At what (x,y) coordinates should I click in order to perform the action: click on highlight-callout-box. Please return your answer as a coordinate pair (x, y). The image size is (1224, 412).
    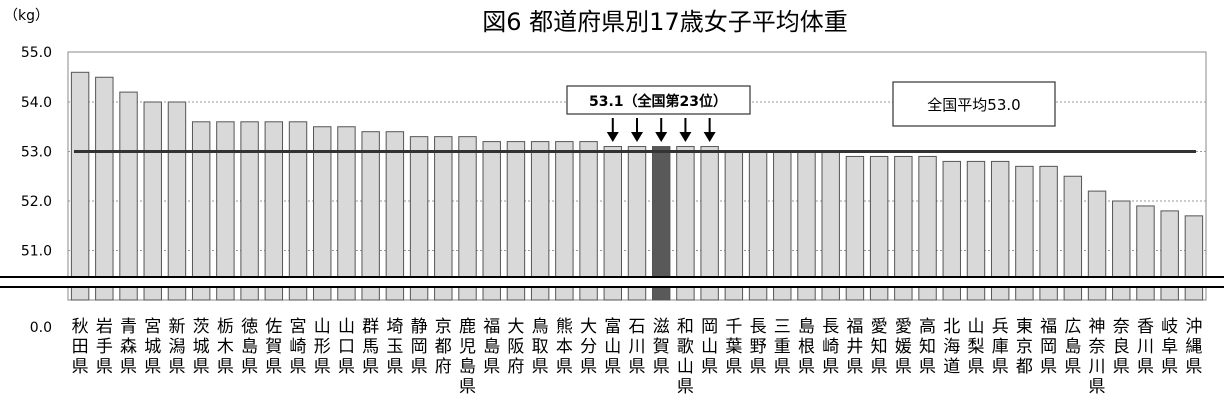
    Looking at the image, I should click on (658, 100).